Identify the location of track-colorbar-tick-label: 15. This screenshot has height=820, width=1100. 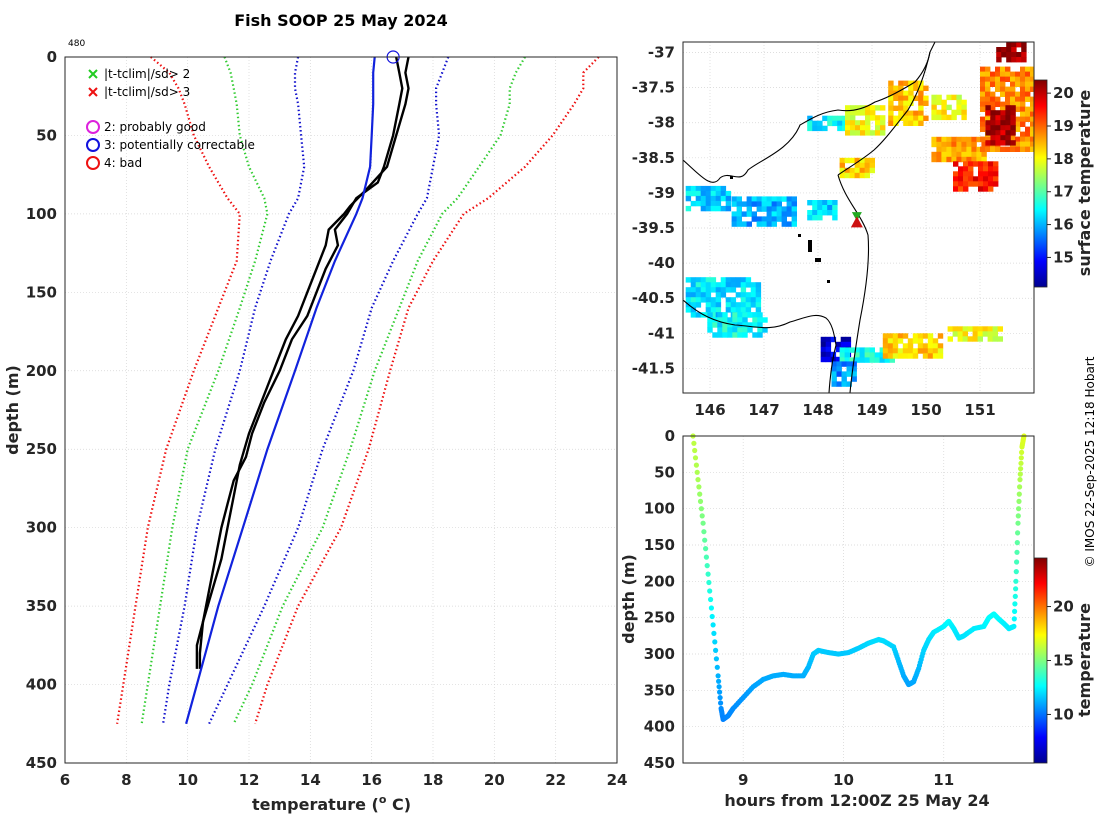
(1063, 661).